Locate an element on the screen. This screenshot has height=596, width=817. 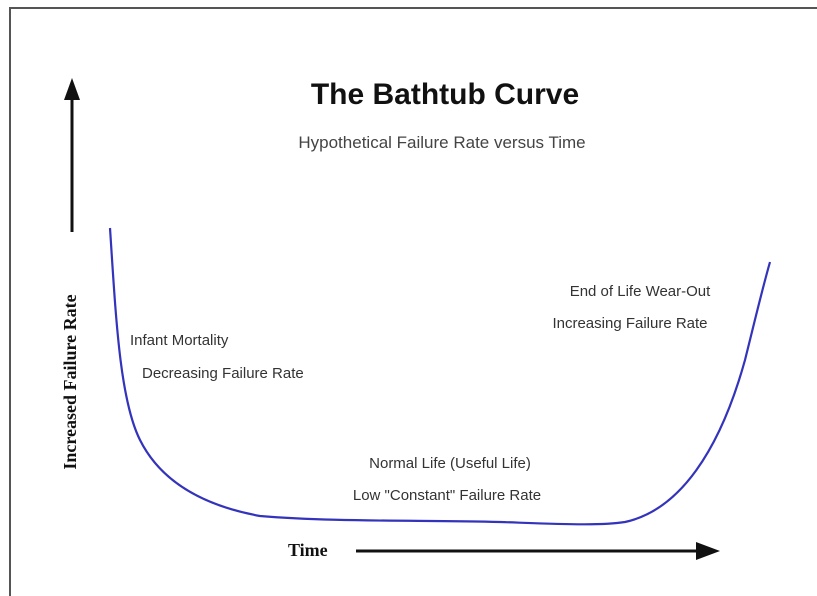
y-arrowhead is located at coordinates (72, 89).